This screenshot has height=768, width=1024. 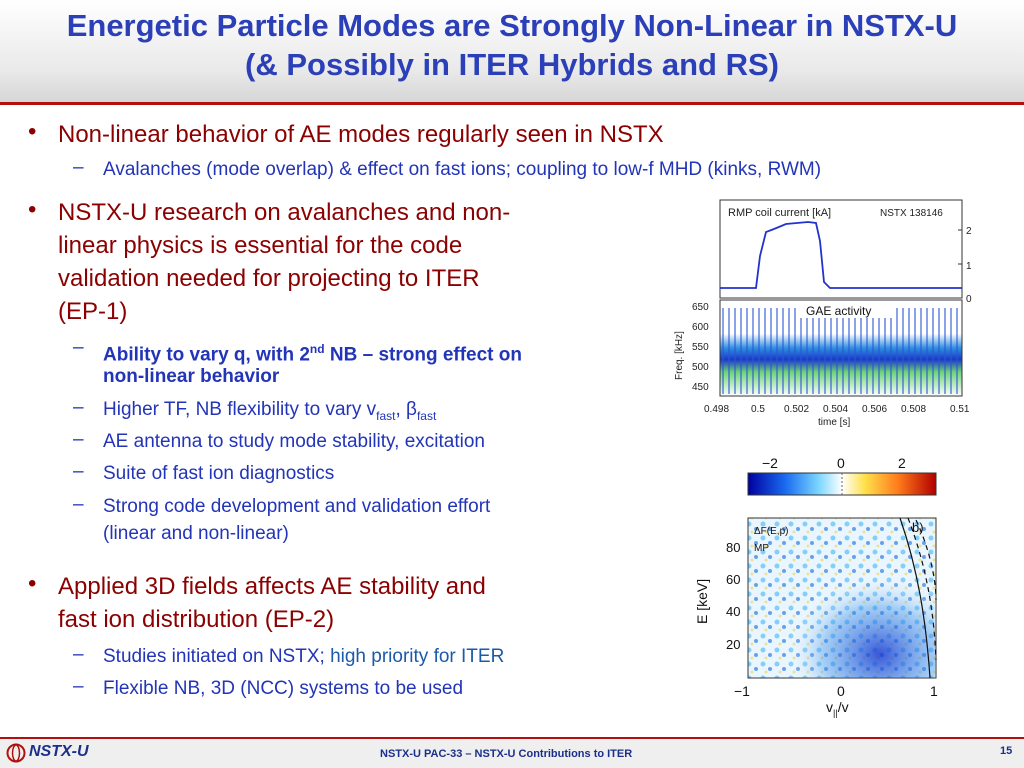 What do you see at coordinates (700, 347) in the screenshot?
I see `freq-tick: 550` at bounding box center [700, 347].